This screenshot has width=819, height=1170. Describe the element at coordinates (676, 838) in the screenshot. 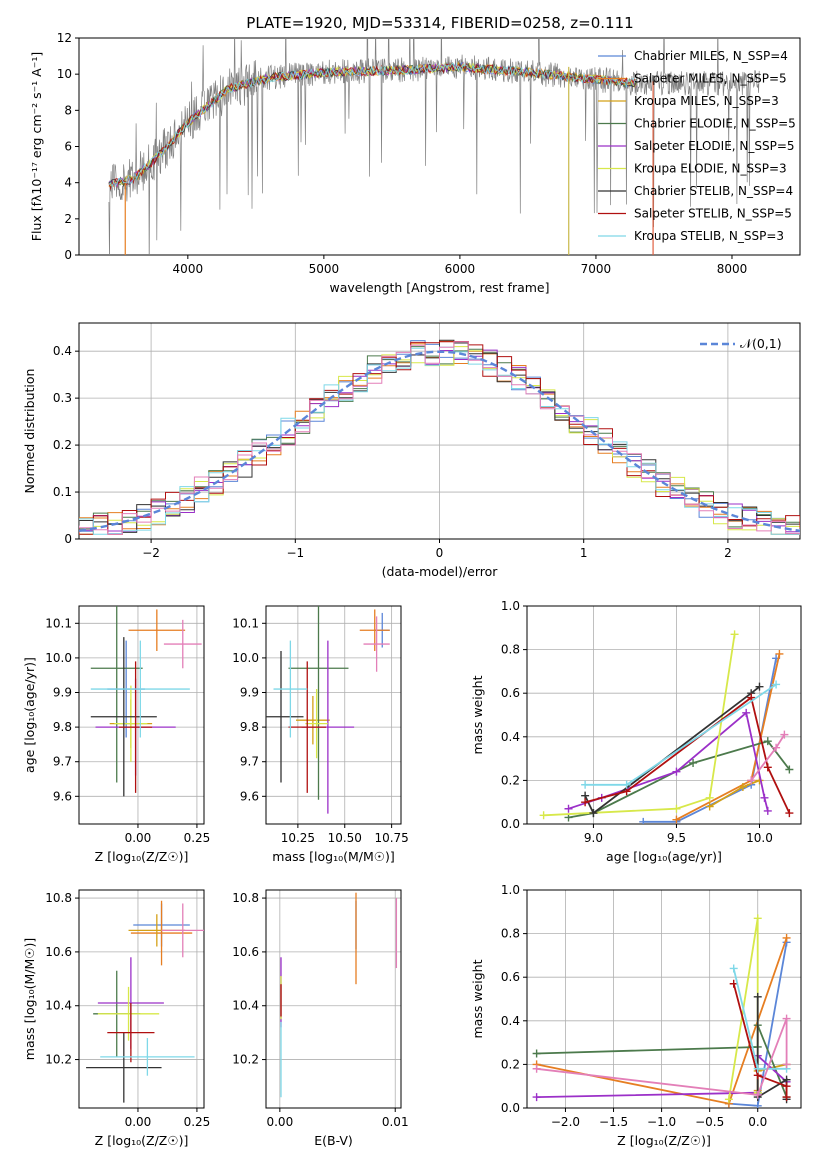

I see `x-tick-label: 9.5` at that location.